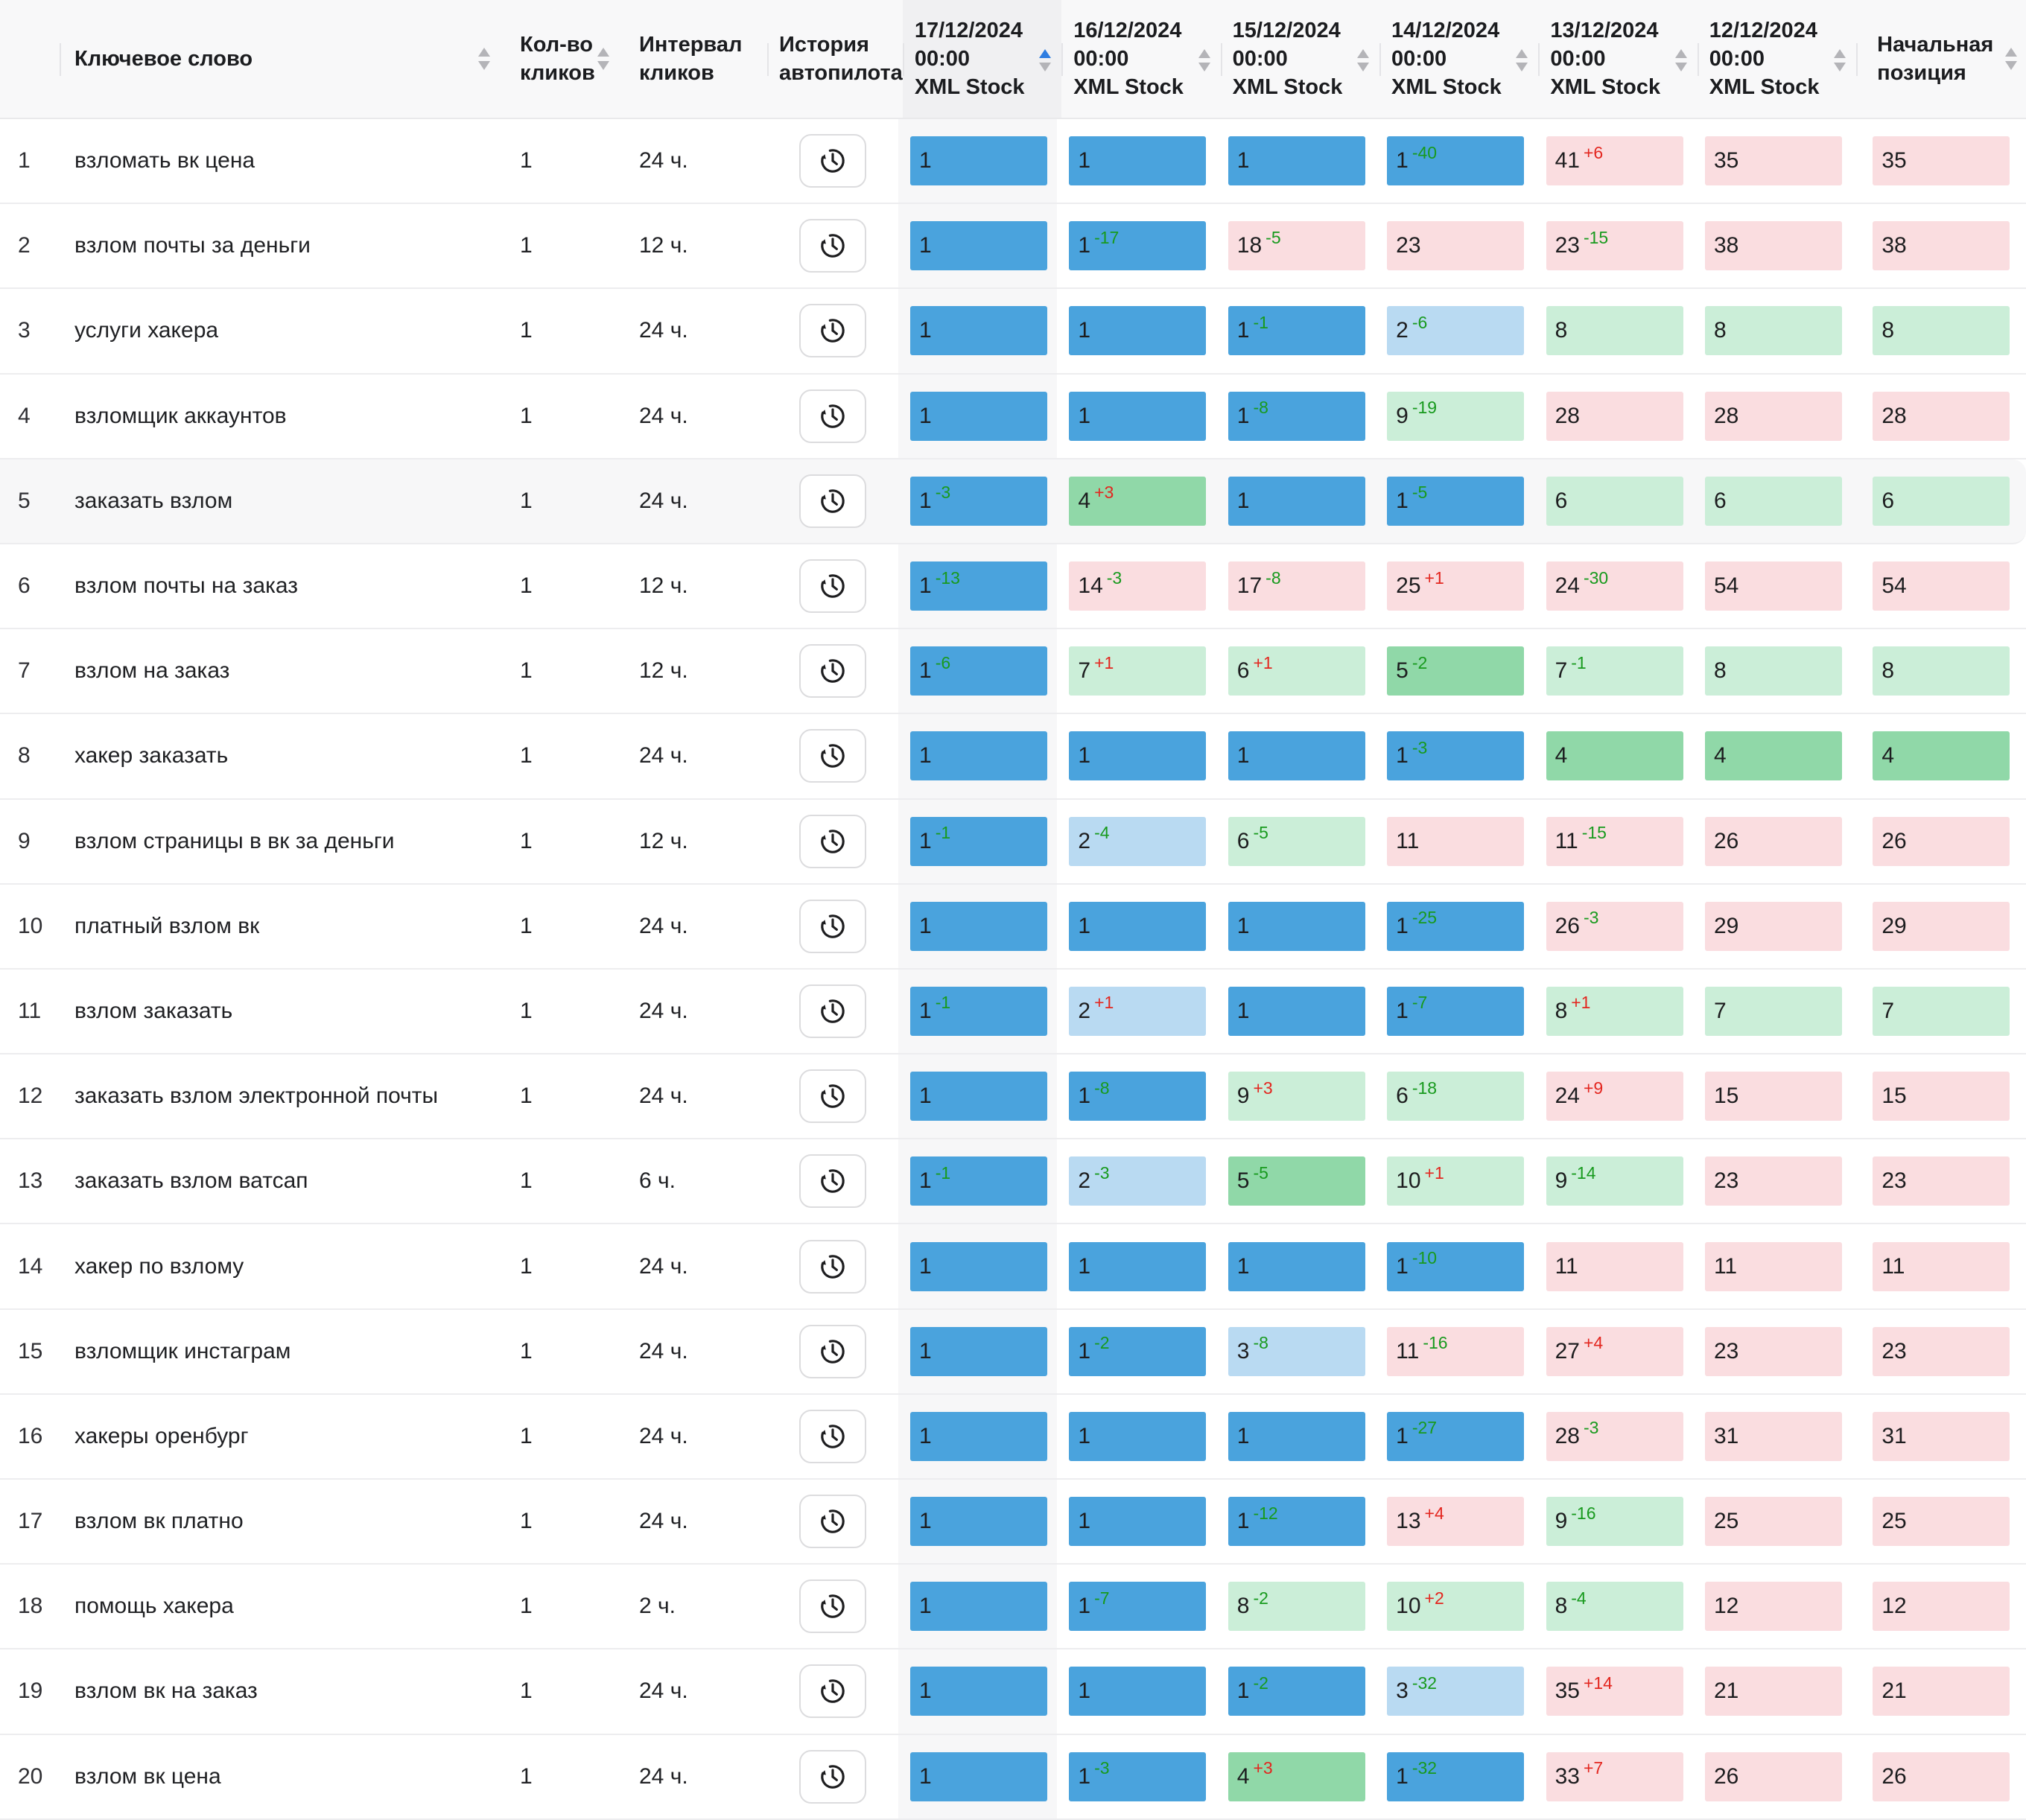  What do you see at coordinates (1456, 756) in the screenshot?
I see `position-bar: 1 -3` at bounding box center [1456, 756].